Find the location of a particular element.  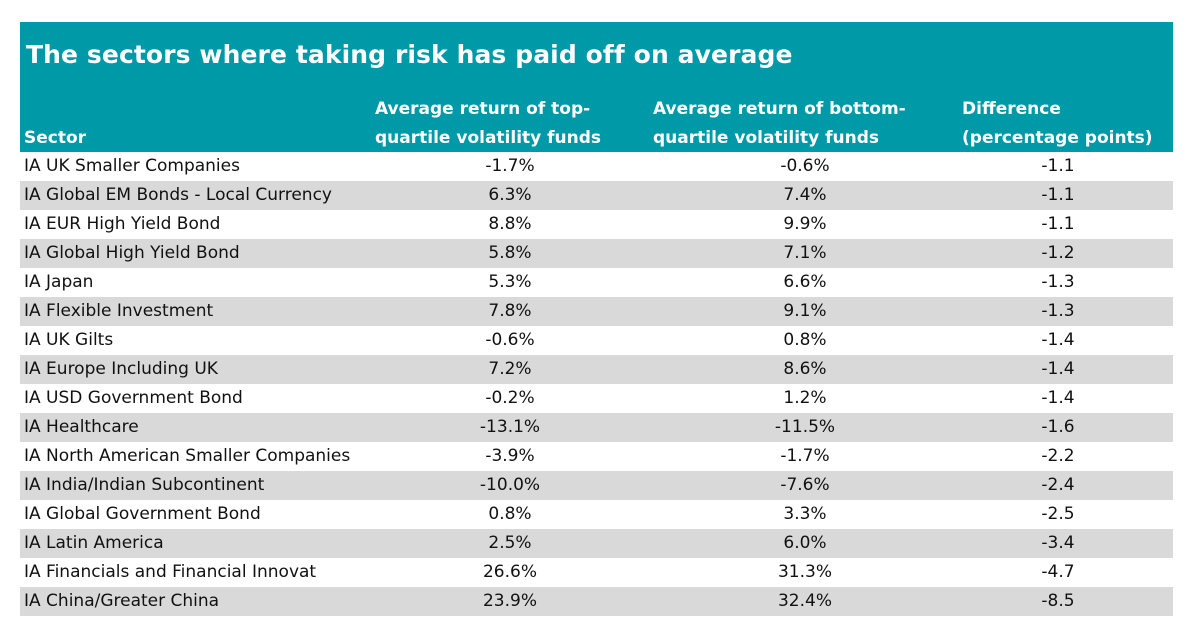

table-row: IA EUR High Yield Bond 8.8% 9.9% -1.1 is located at coordinates (596, 224).